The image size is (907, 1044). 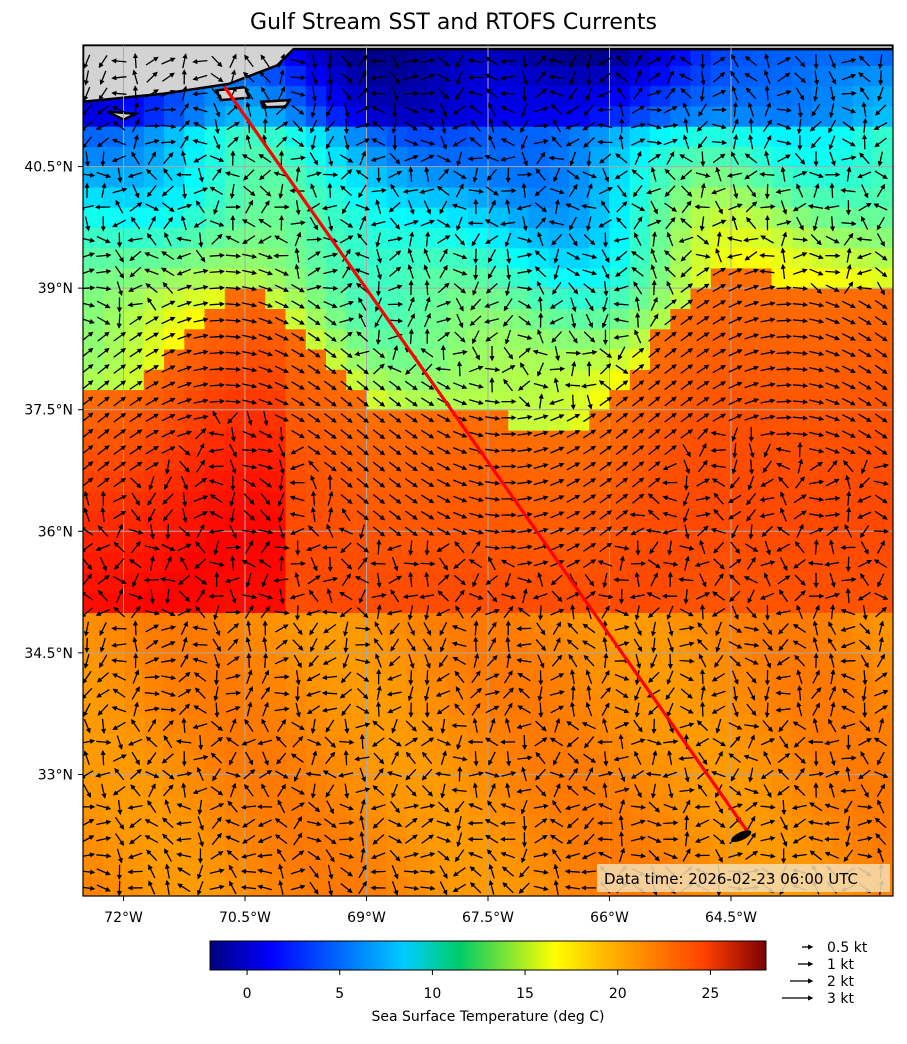 What do you see at coordinates (840, 999) in the screenshot?
I see `legend-label: 3 kt` at bounding box center [840, 999].